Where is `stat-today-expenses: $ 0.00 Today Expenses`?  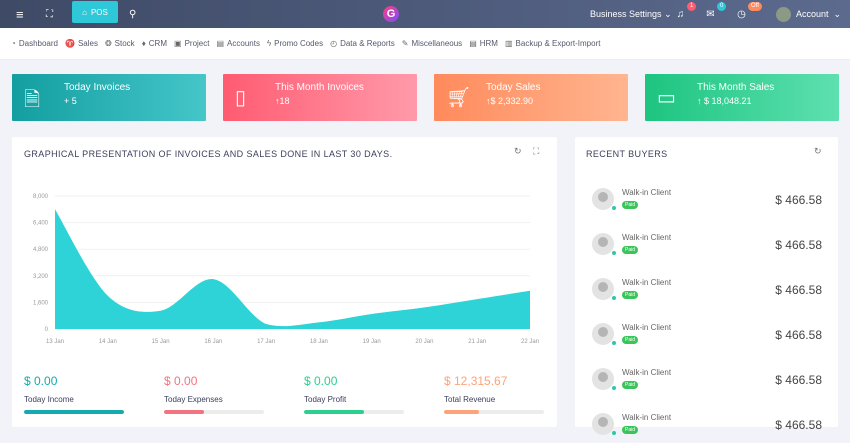 stat-today-expenses: $ 0.00 Today Expenses is located at coordinates (214, 394).